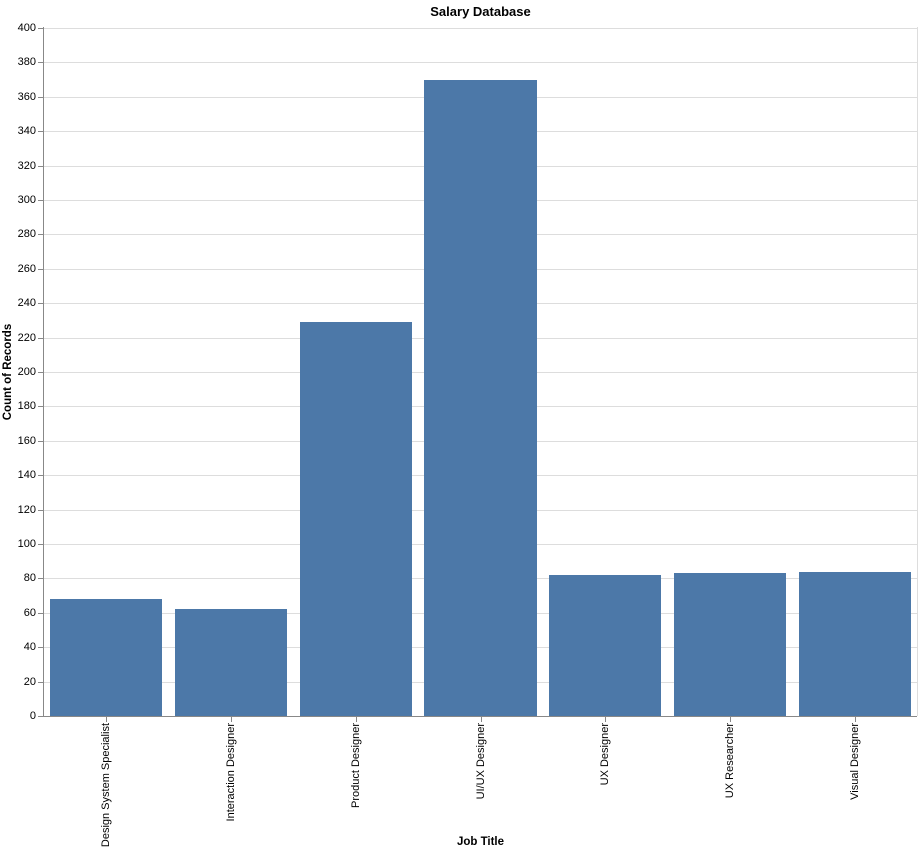 The image size is (924, 857). I want to click on y-tick-label: 360, so click(26, 97).